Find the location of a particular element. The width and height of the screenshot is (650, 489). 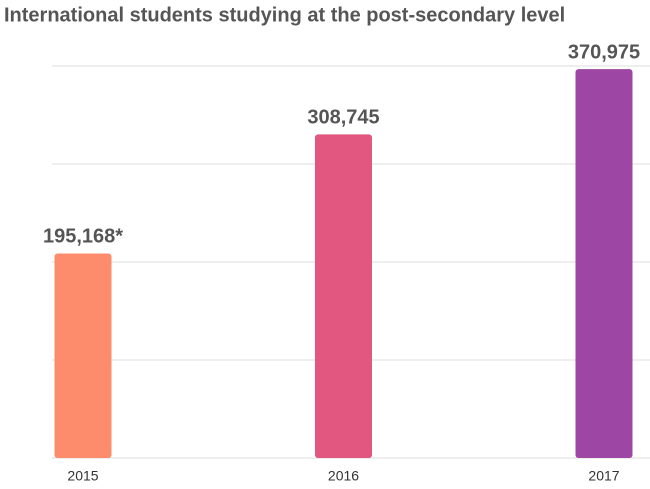

x-tick-label: 2015 is located at coordinates (82, 476).